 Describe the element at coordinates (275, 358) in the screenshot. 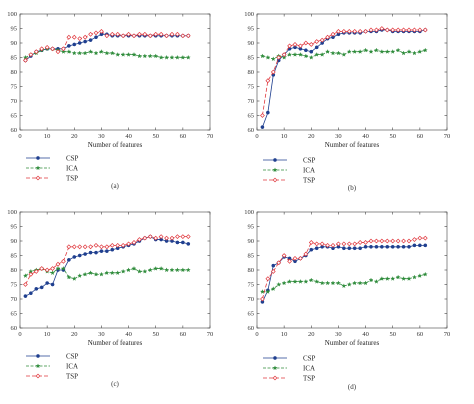

I see `legend-marker-csp` at that location.